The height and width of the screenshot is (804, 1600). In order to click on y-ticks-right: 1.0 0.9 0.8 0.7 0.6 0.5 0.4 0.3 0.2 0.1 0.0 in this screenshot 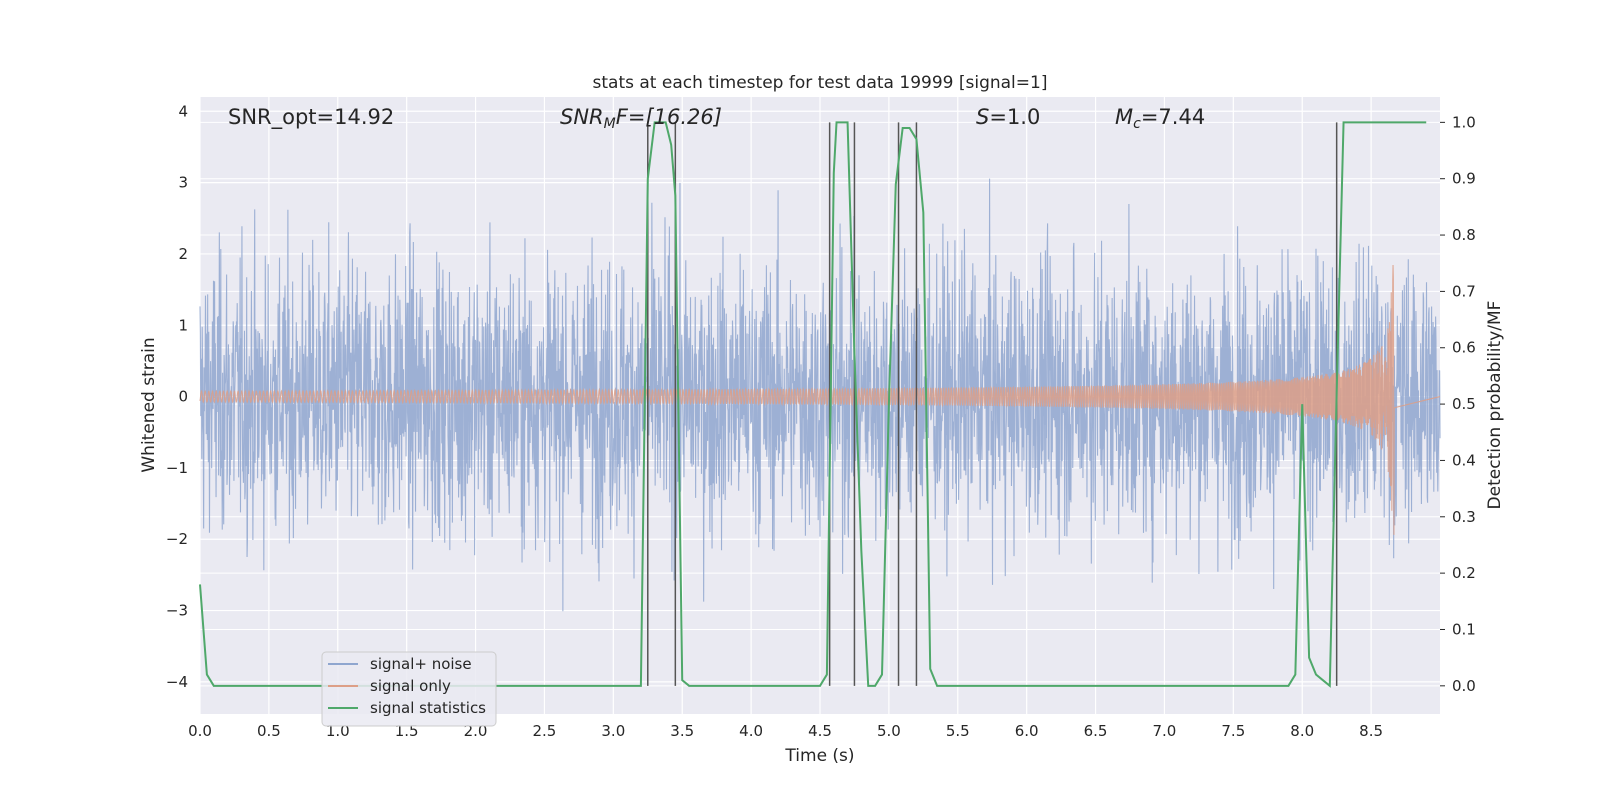, I will do `click(1458, 404)`.